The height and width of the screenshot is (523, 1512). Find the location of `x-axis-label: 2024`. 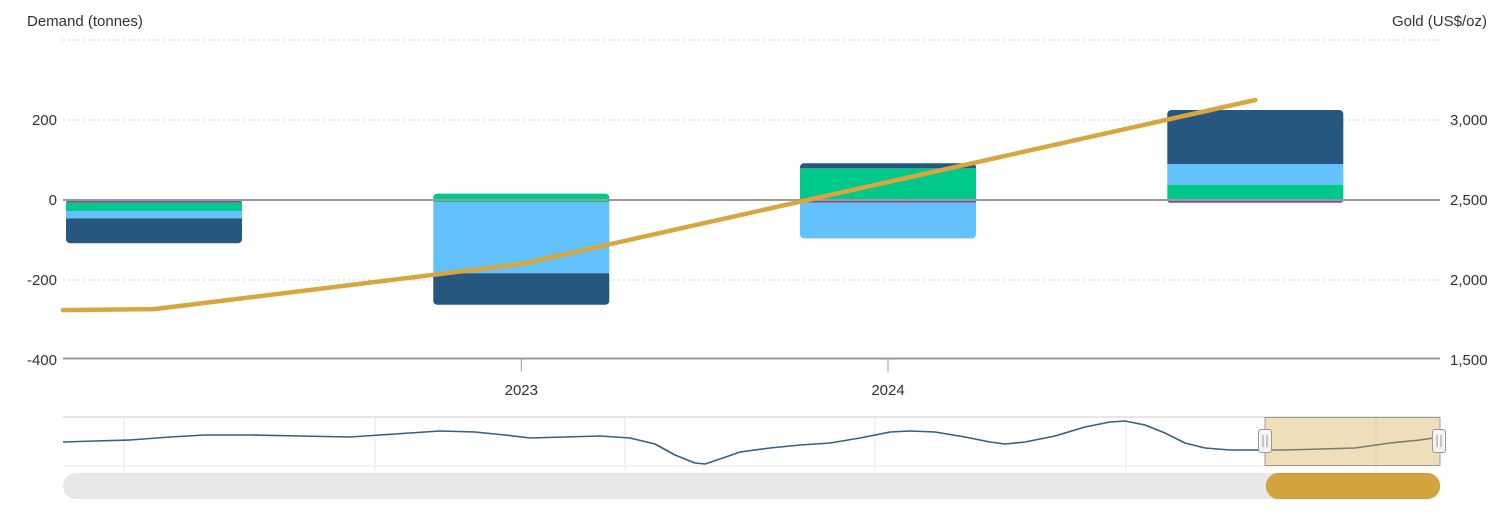

x-axis-label: 2024 is located at coordinates (887, 390).